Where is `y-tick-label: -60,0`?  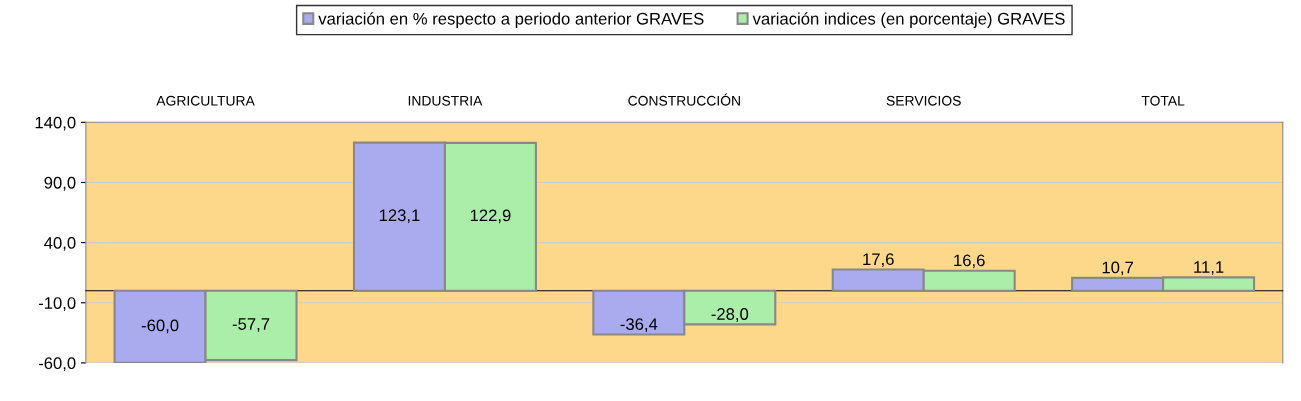
y-tick-label: -60,0 is located at coordinates (57, 364).